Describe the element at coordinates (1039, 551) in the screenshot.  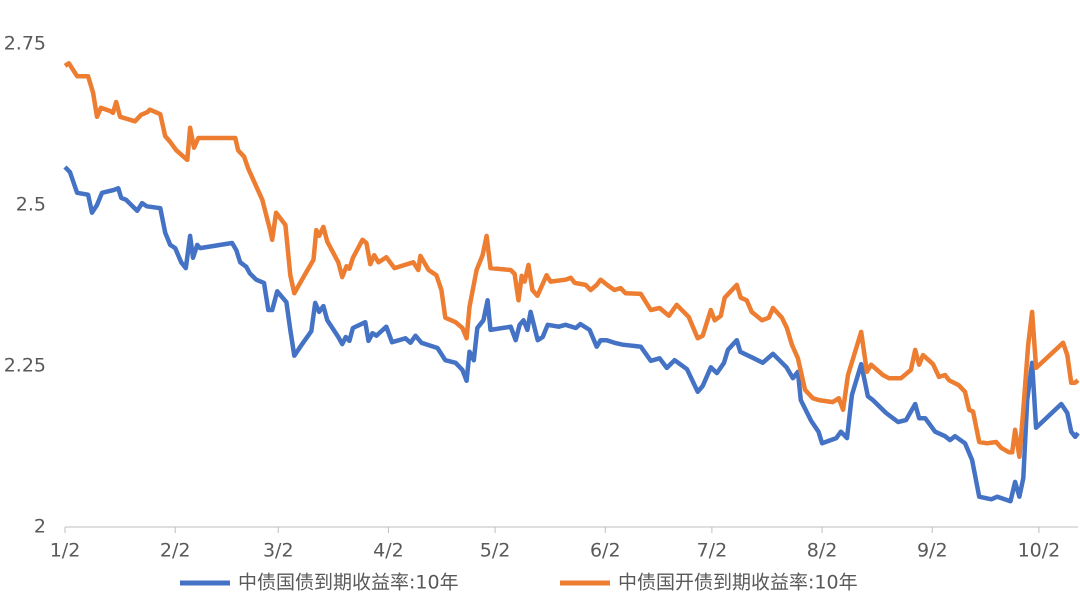
I see `x-tick-label: 10/2` at that location.